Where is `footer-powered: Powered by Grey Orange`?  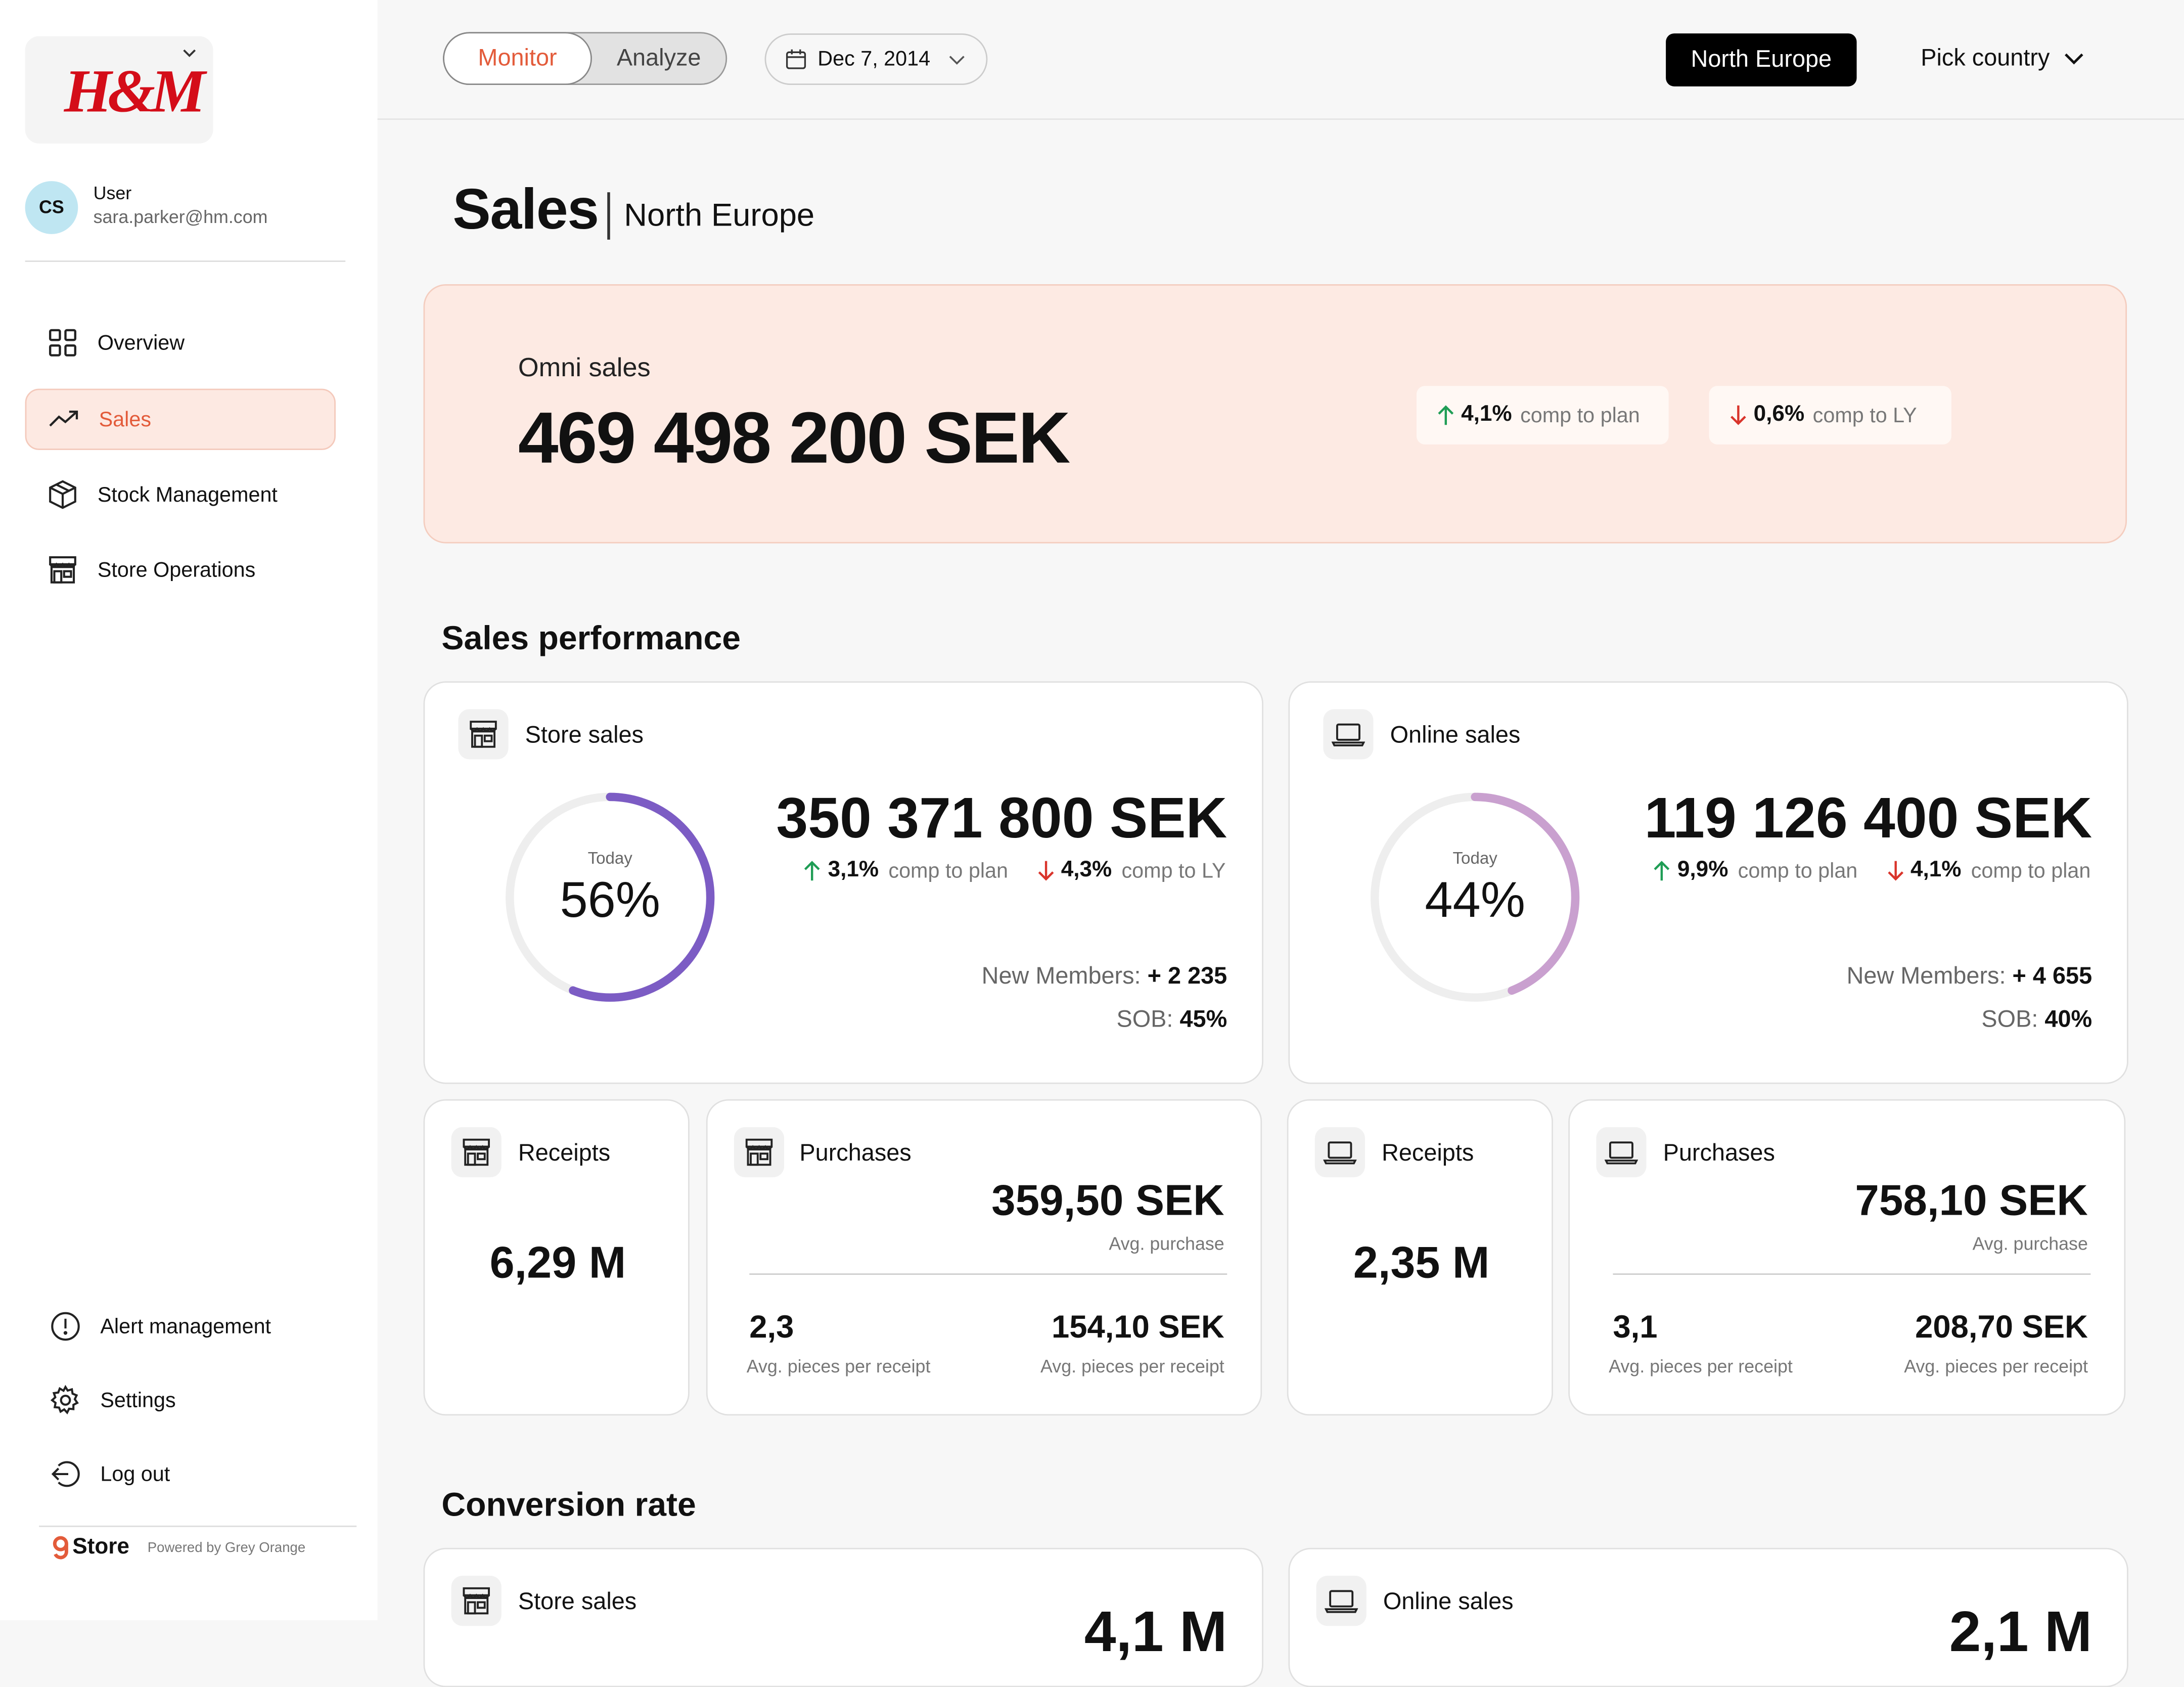
footer-powered: Powered by Grey Orange is located at coordinates (226, 1548).